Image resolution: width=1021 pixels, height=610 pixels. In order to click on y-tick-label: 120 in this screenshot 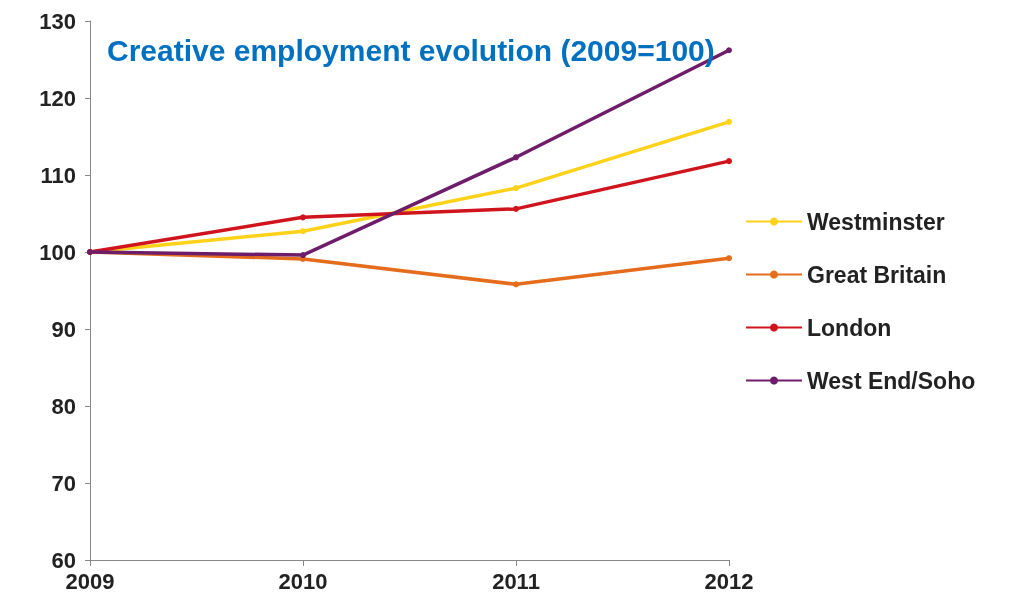, I will do `click(57, 98)`.